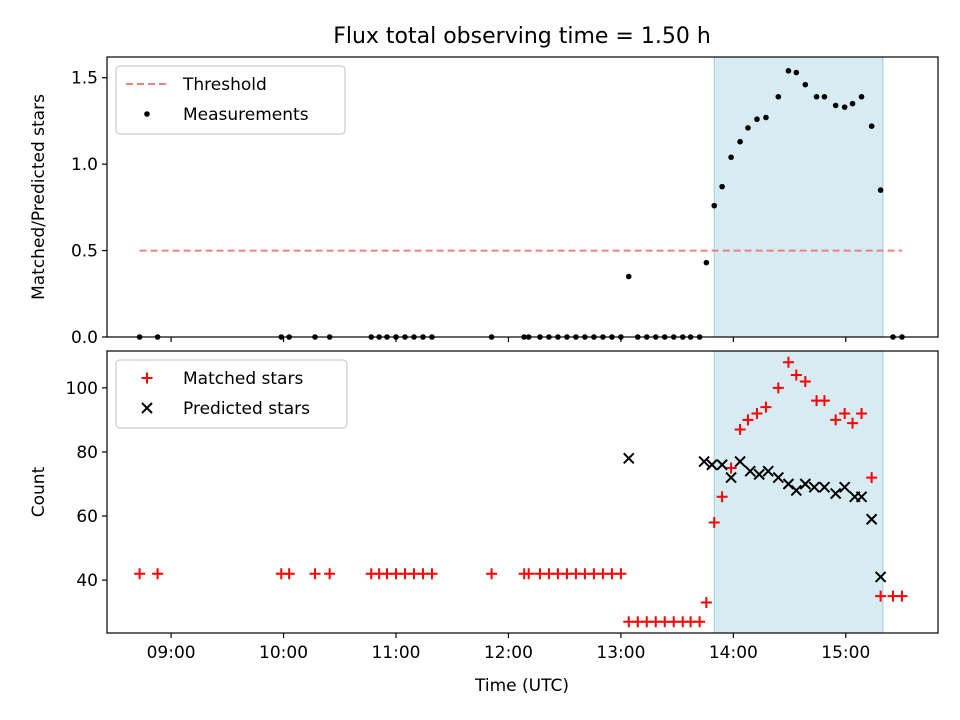 This screenshot has height=720, width=960. Describe the element at coordinates (39, 491) in the screenshot. I see `y-axis-label: Count` at that location.